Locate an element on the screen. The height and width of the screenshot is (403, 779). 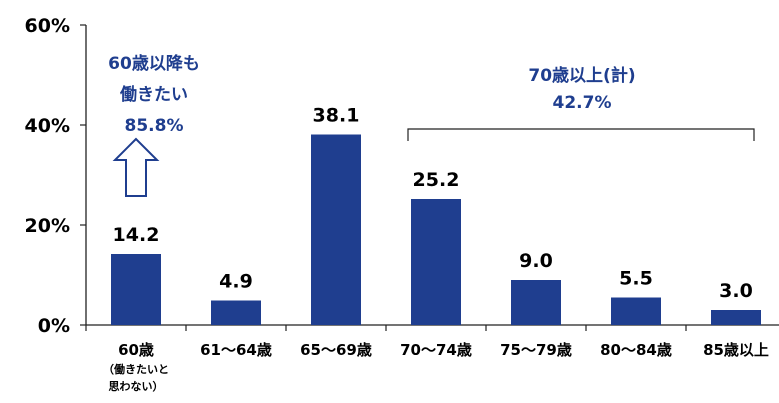
value-label: 4.9 is located at coordinates (236, 282).